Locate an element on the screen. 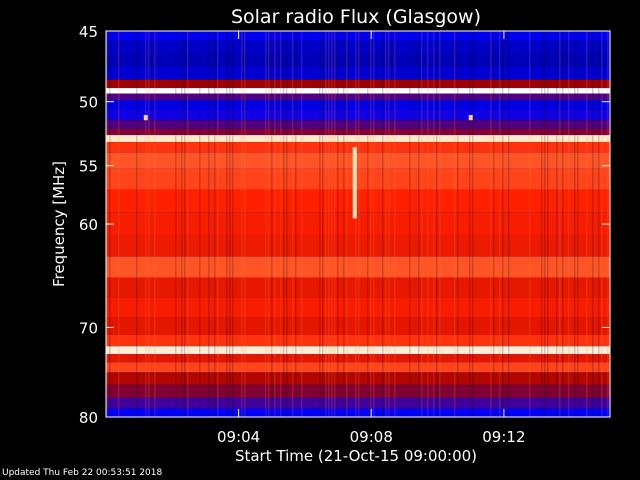  y-tick-label: 55 is located at coordinates (88, 167).